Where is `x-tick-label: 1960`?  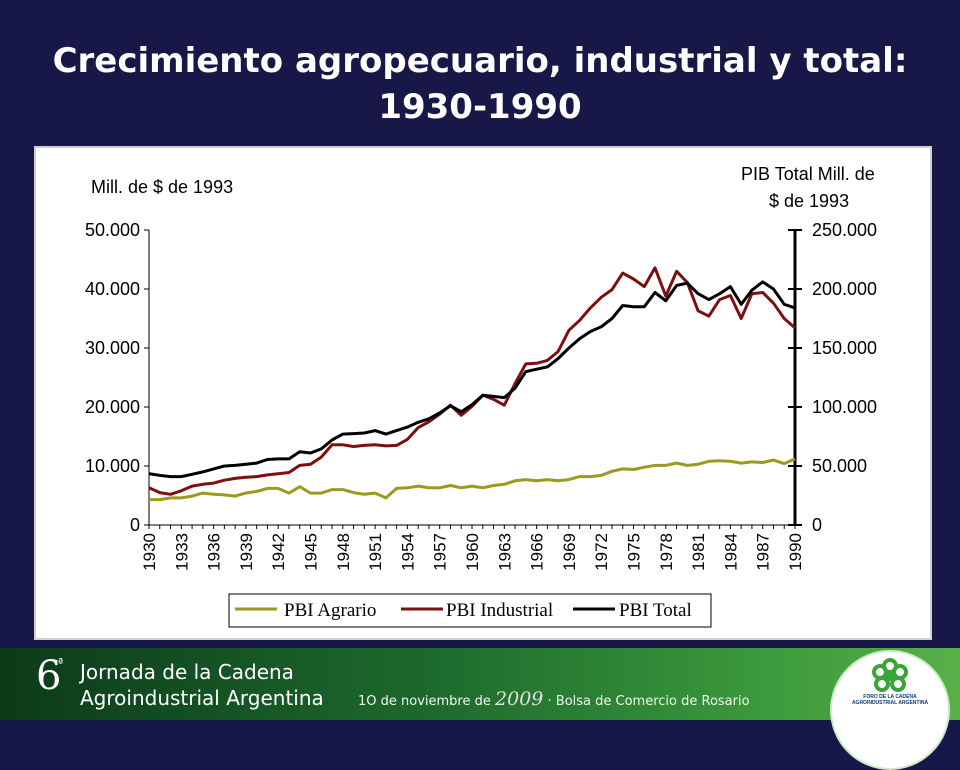 x-tick-label: 1960 is located at coordinates (472, 552).